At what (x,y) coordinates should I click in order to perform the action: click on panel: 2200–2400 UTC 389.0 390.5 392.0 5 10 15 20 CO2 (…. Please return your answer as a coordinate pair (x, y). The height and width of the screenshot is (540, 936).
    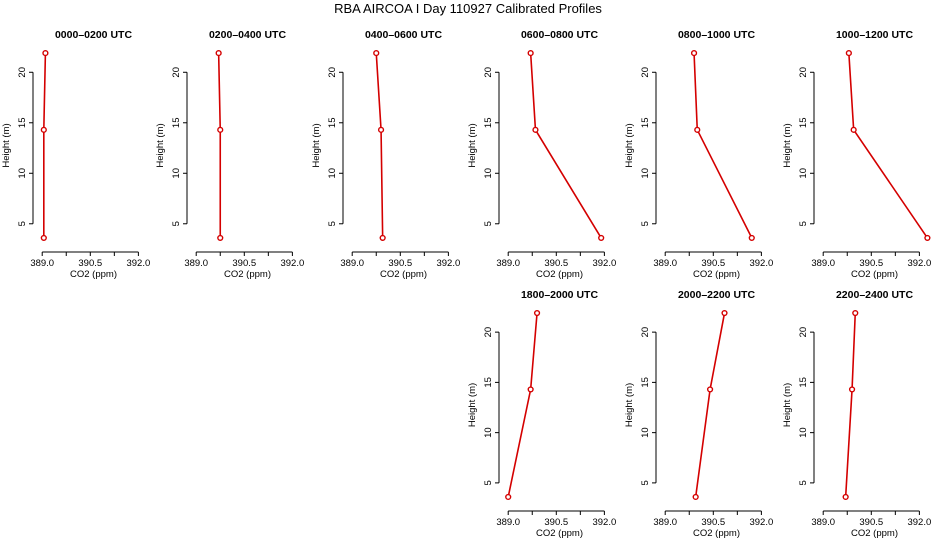
    Looking at the image, I should click on (856, 414).